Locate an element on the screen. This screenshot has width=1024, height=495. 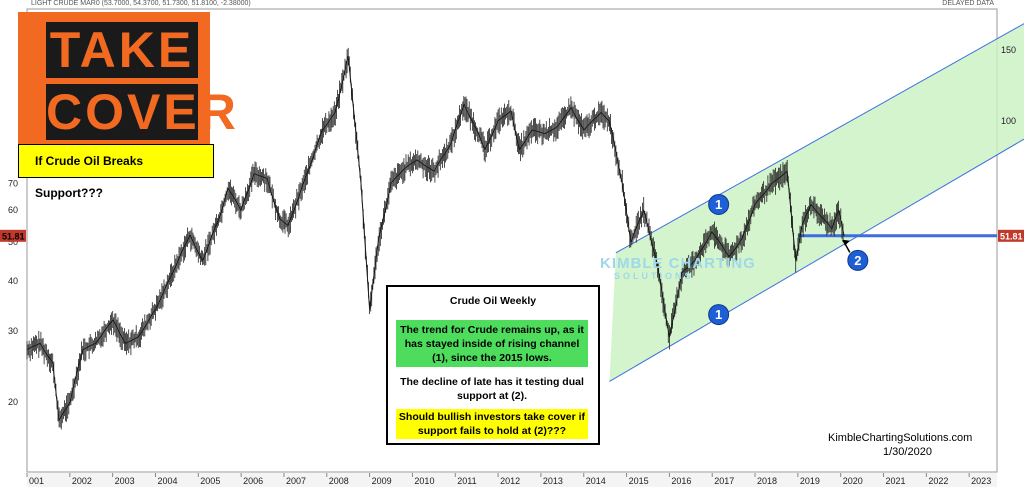
take-cover-banner: TAKE COVER is located at coordinates (128, 78).